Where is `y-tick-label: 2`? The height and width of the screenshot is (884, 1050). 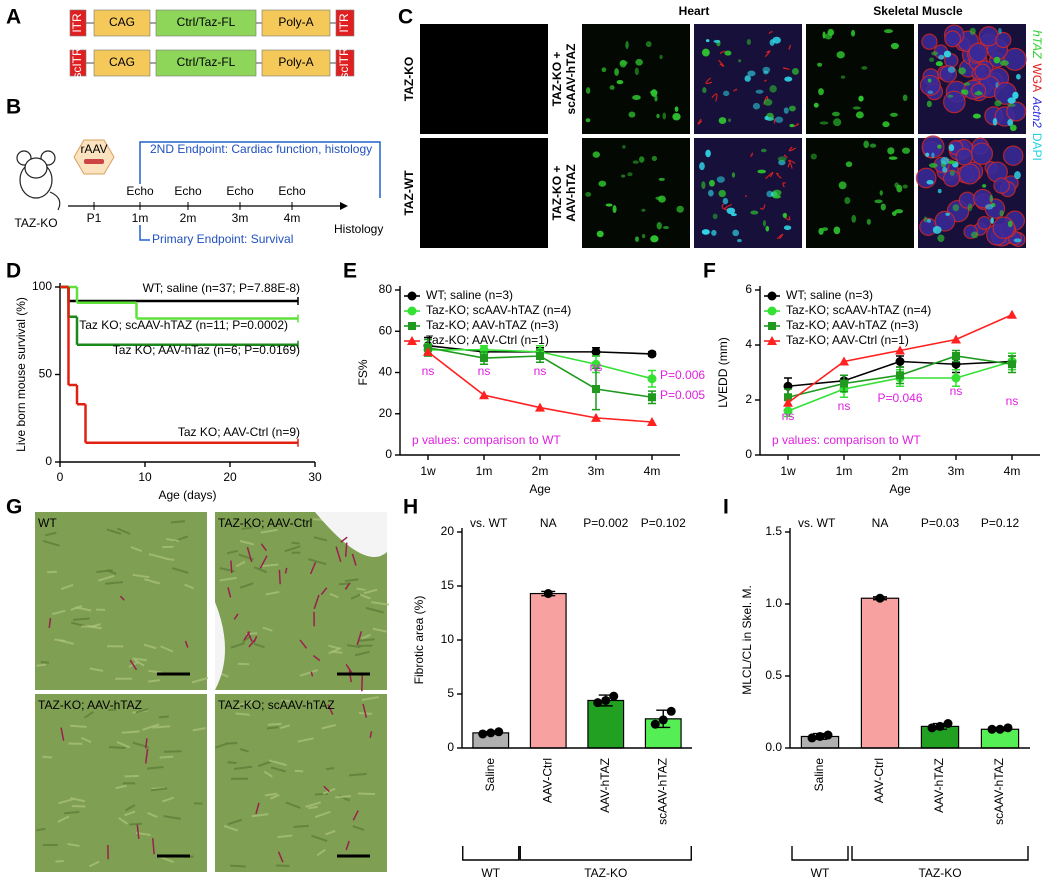
y-tick-label: 2 is located at coordinates (748, 399).